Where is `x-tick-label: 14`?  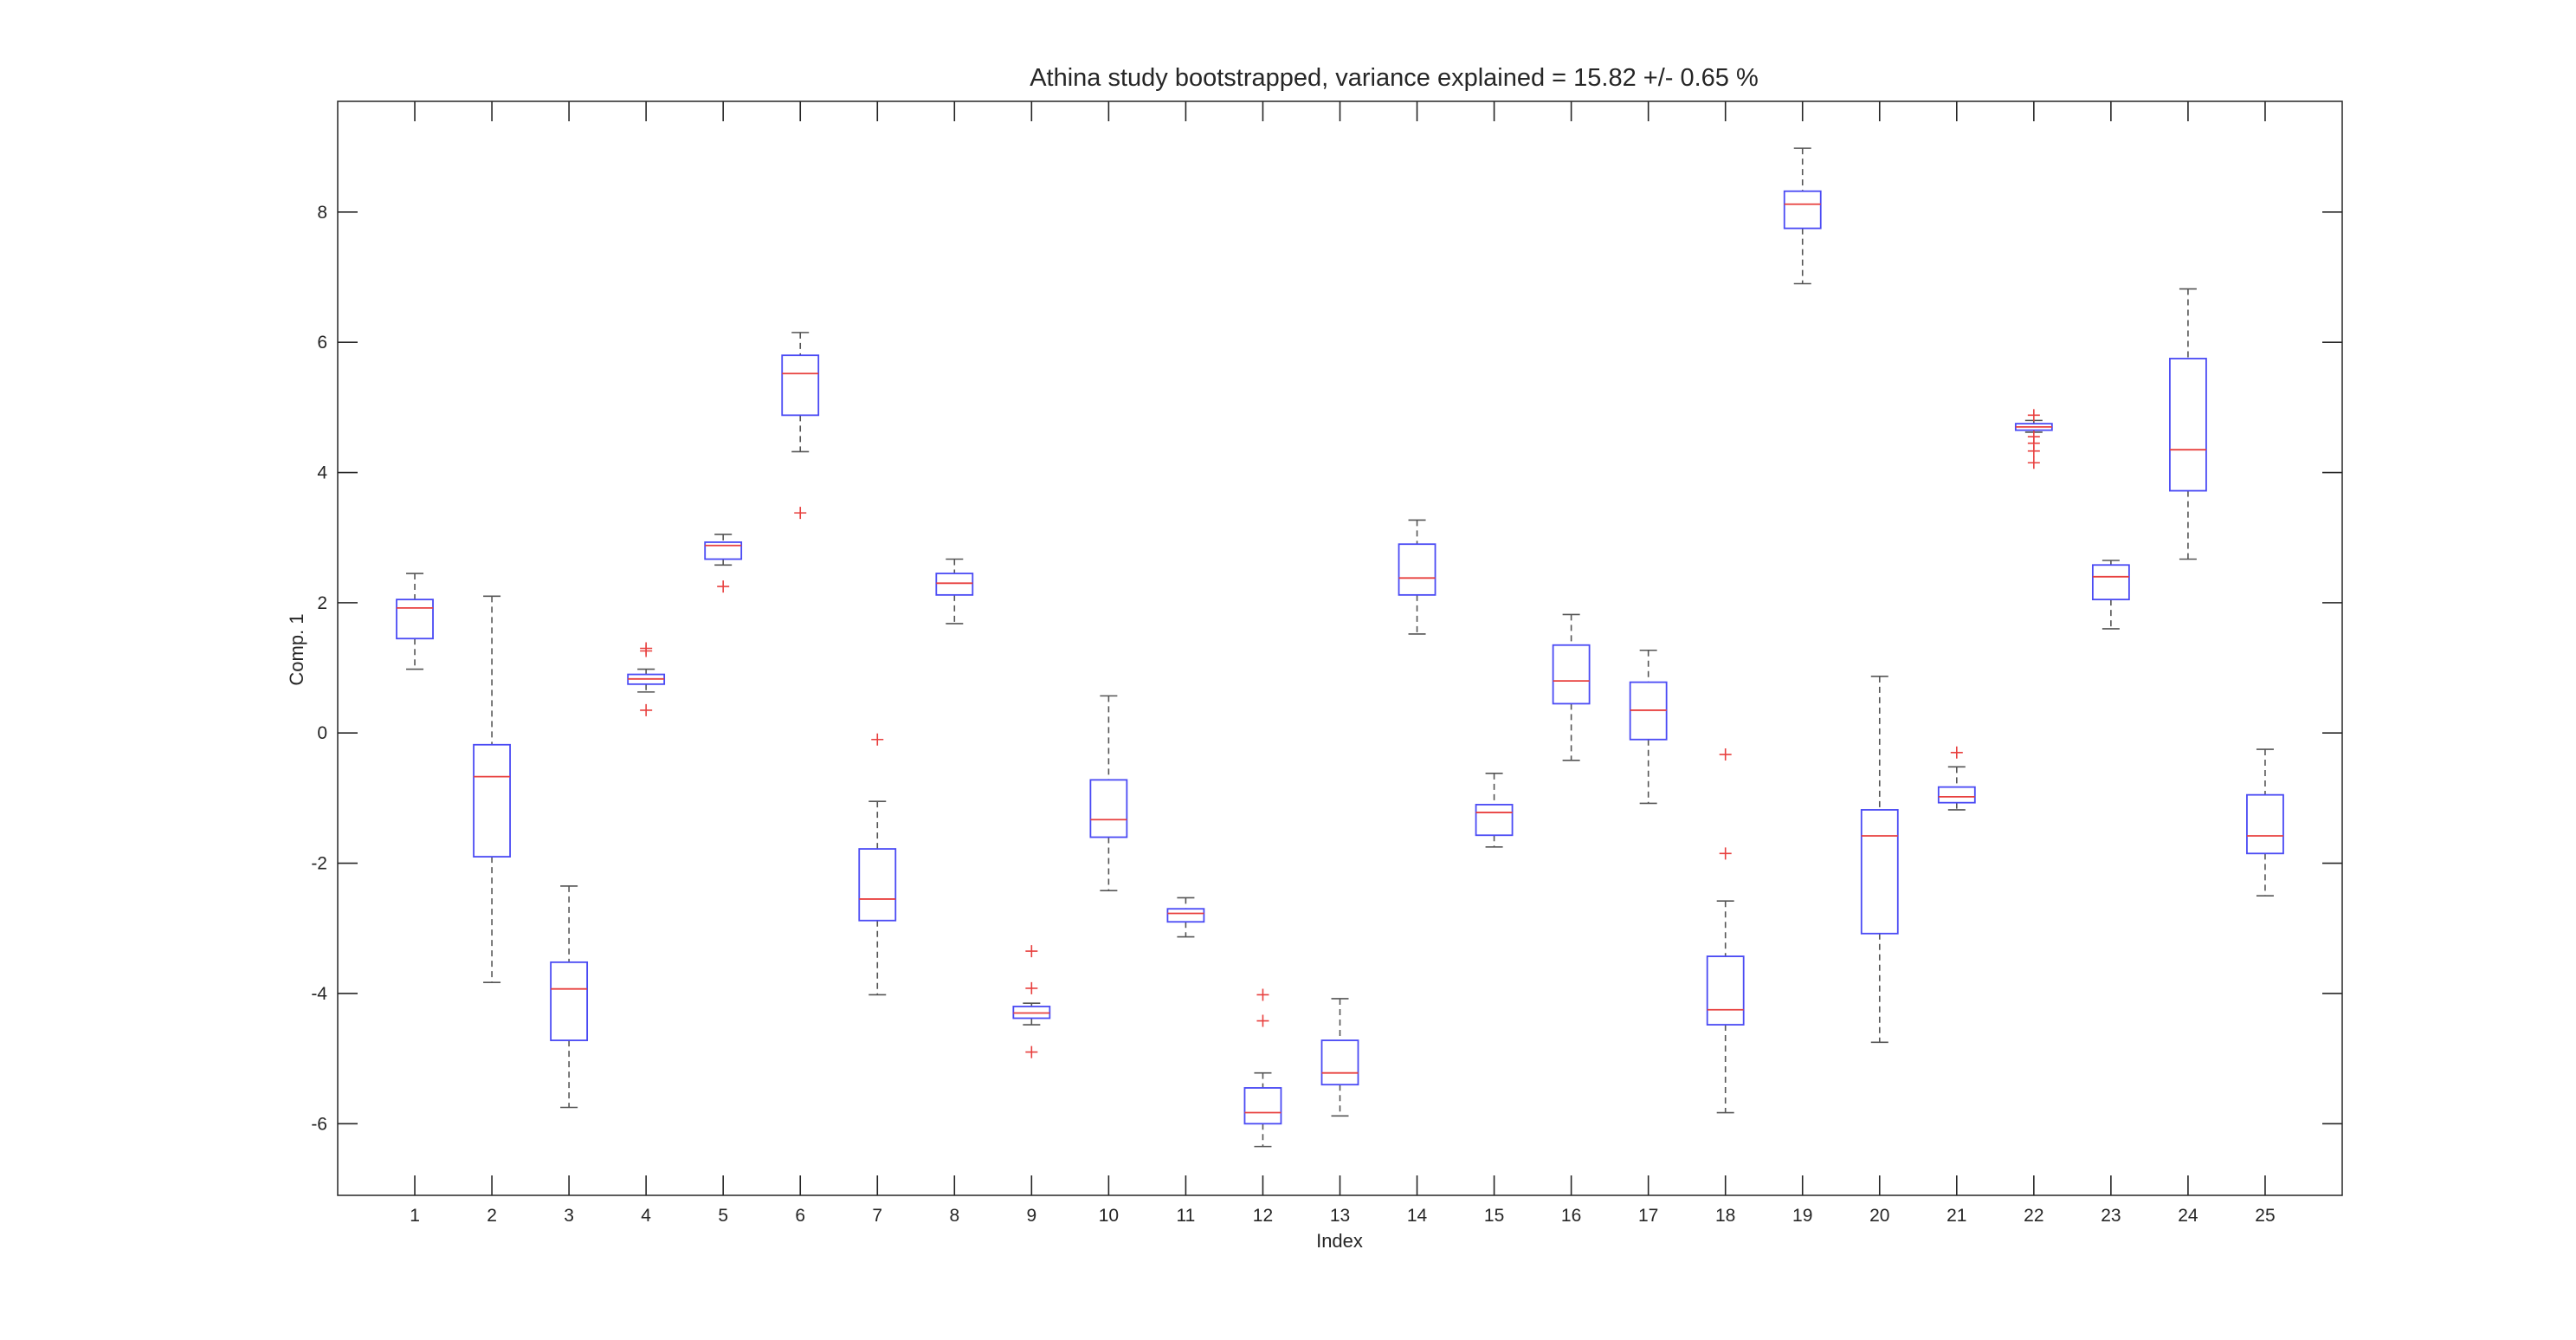
x-tick-label: 14 is located at coordinates (1417, 1216).